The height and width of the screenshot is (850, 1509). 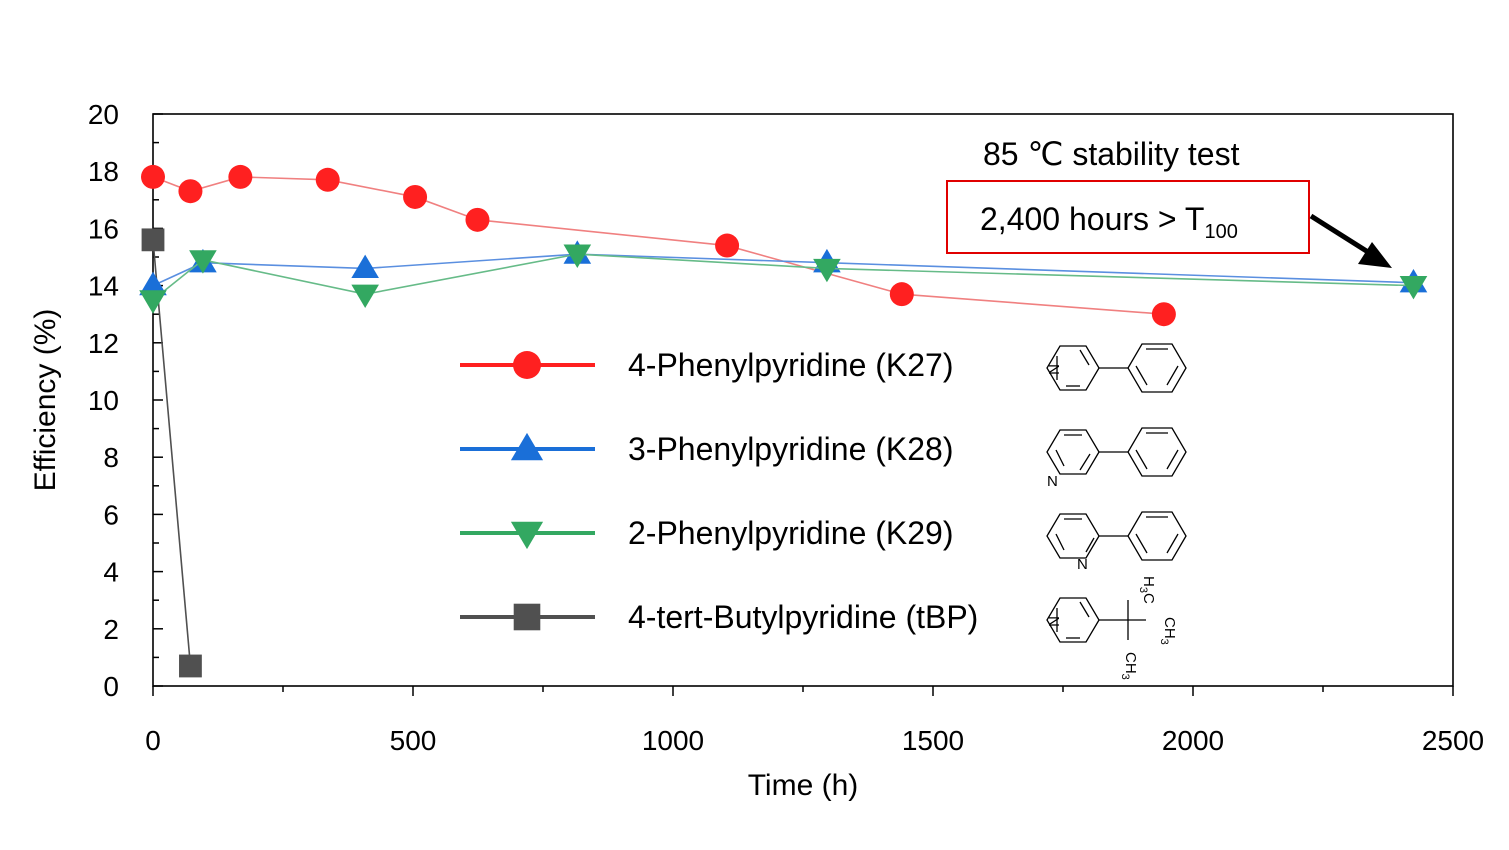 I want to click on y-tick-label: 8, so click(x=111, y=457).